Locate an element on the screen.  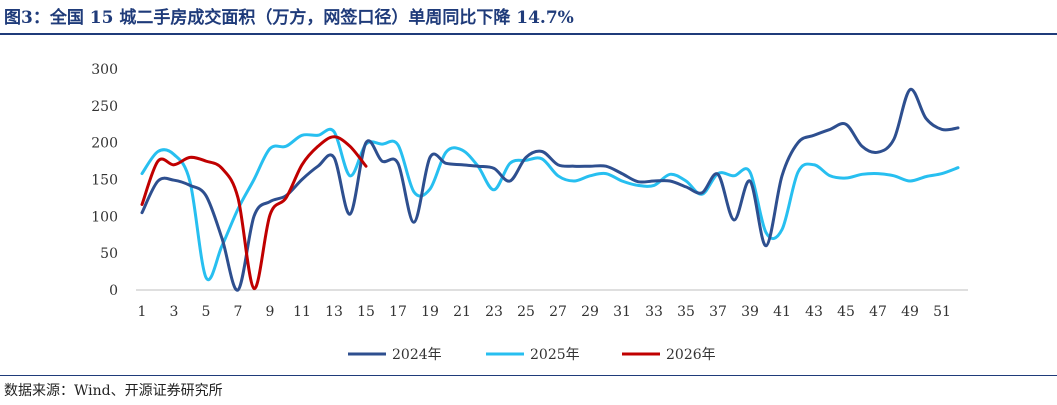
x-tick-label: 51 is located at coordinates (942, 312).